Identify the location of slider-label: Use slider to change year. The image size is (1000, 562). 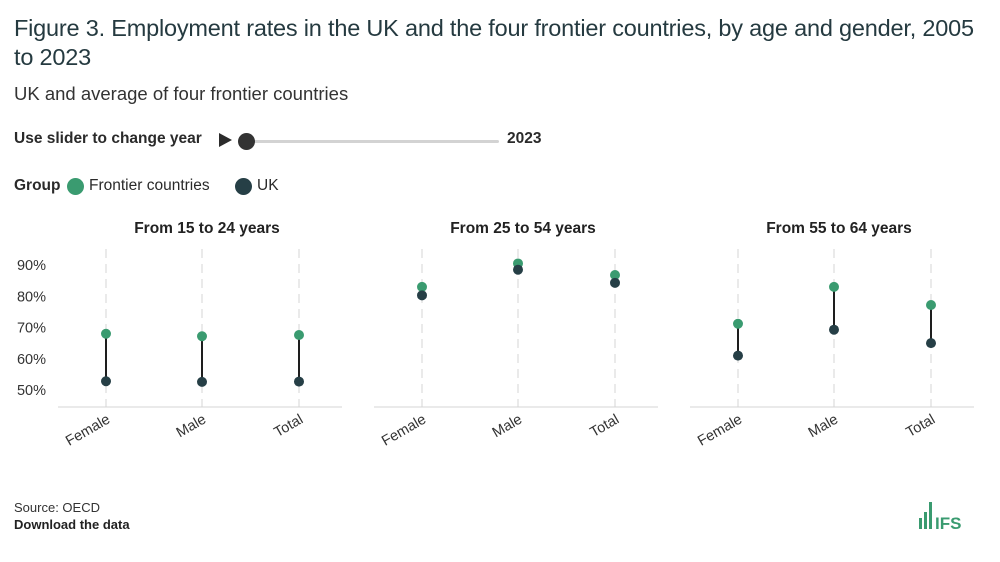
(108, 138).